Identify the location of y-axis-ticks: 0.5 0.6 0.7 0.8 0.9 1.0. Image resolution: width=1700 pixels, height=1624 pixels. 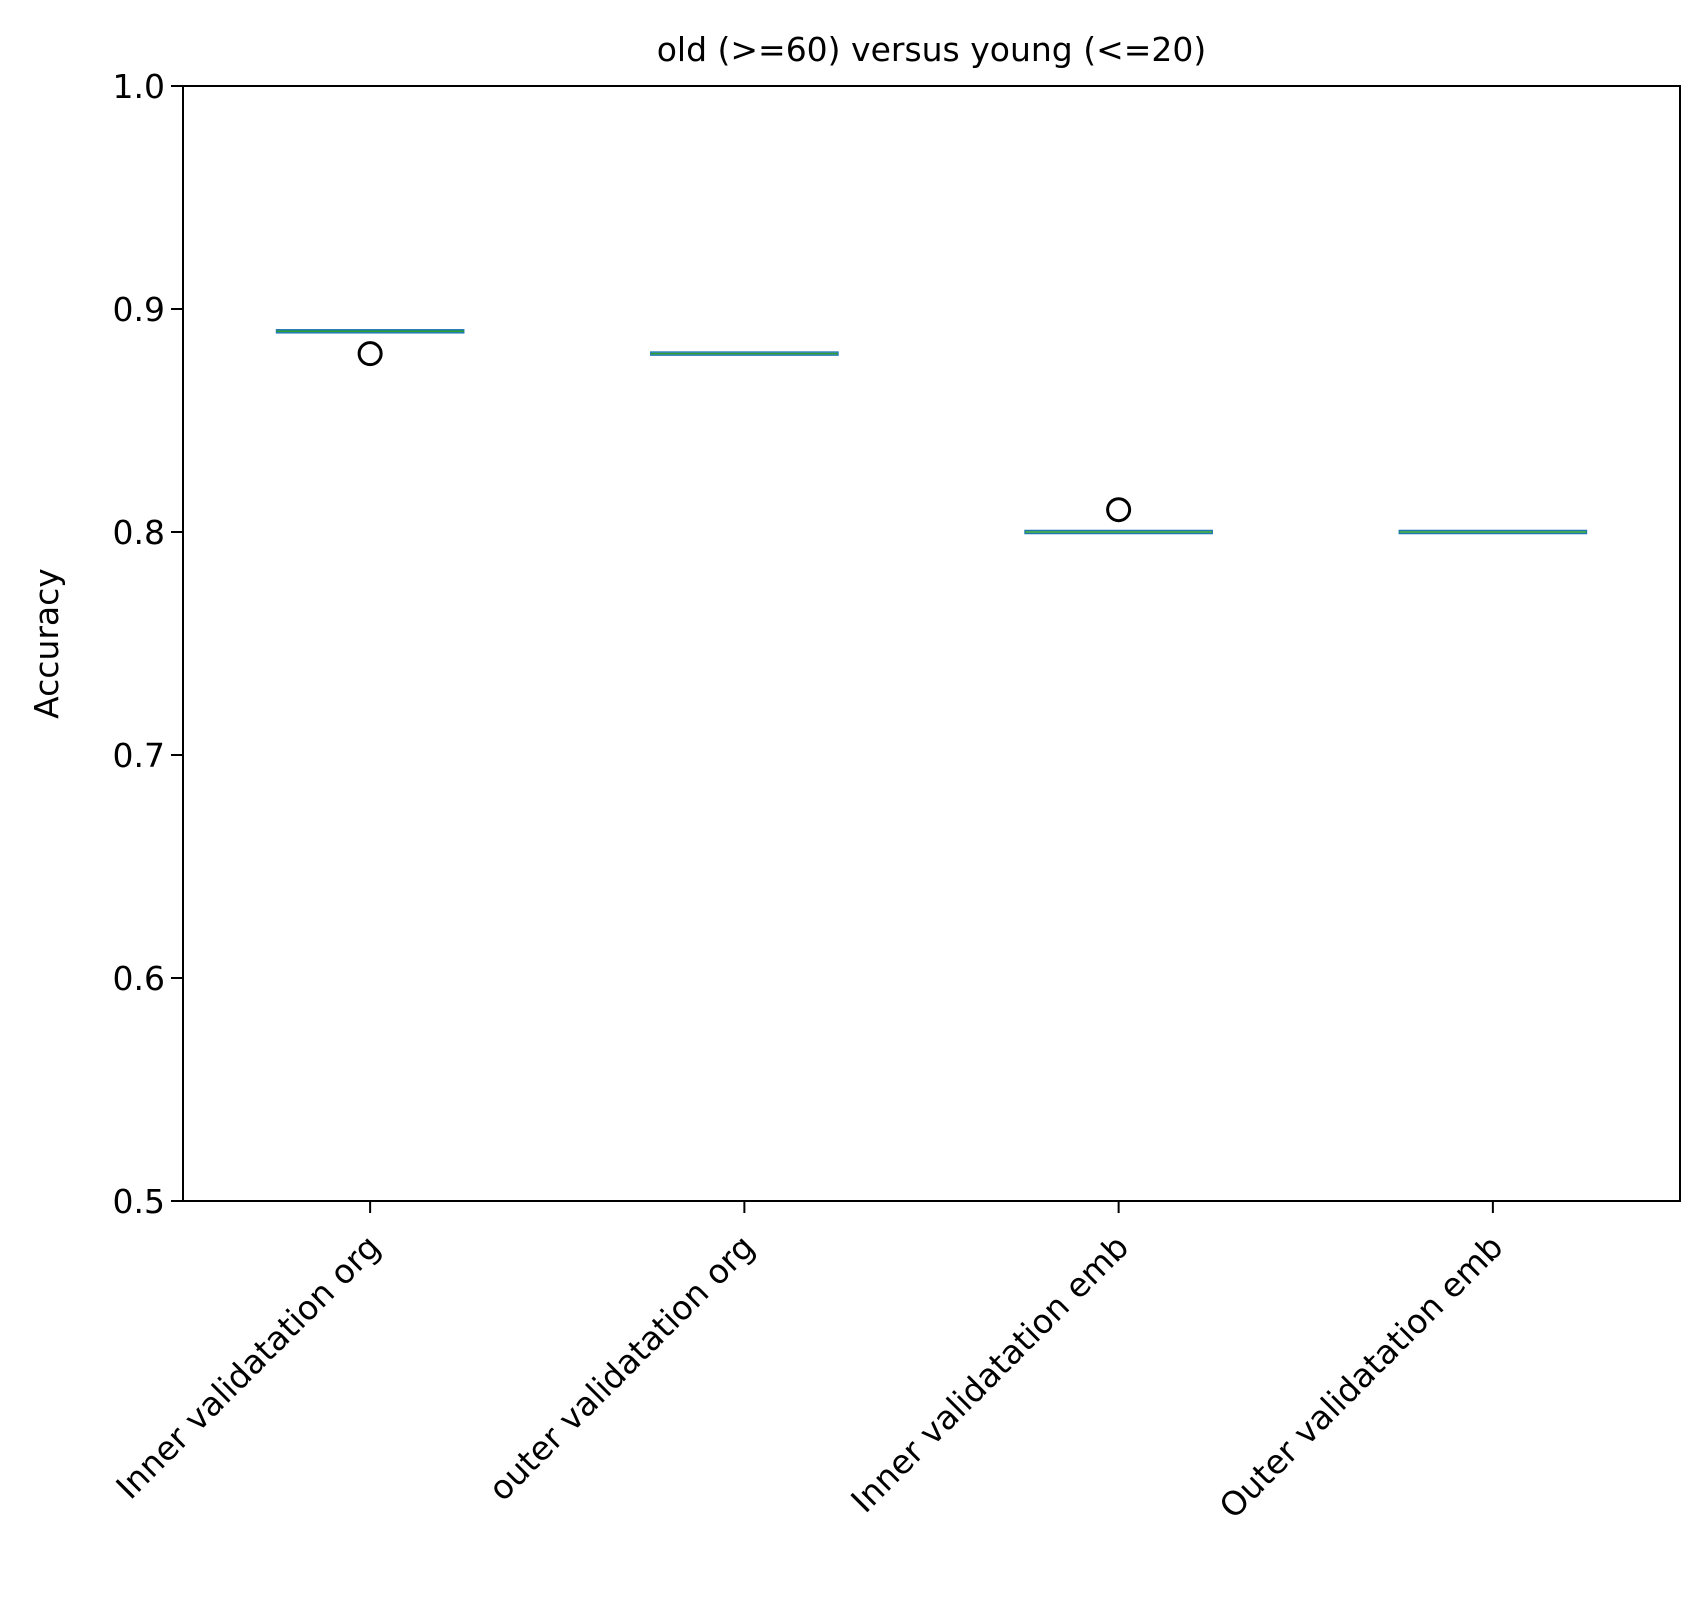
(148, 644).